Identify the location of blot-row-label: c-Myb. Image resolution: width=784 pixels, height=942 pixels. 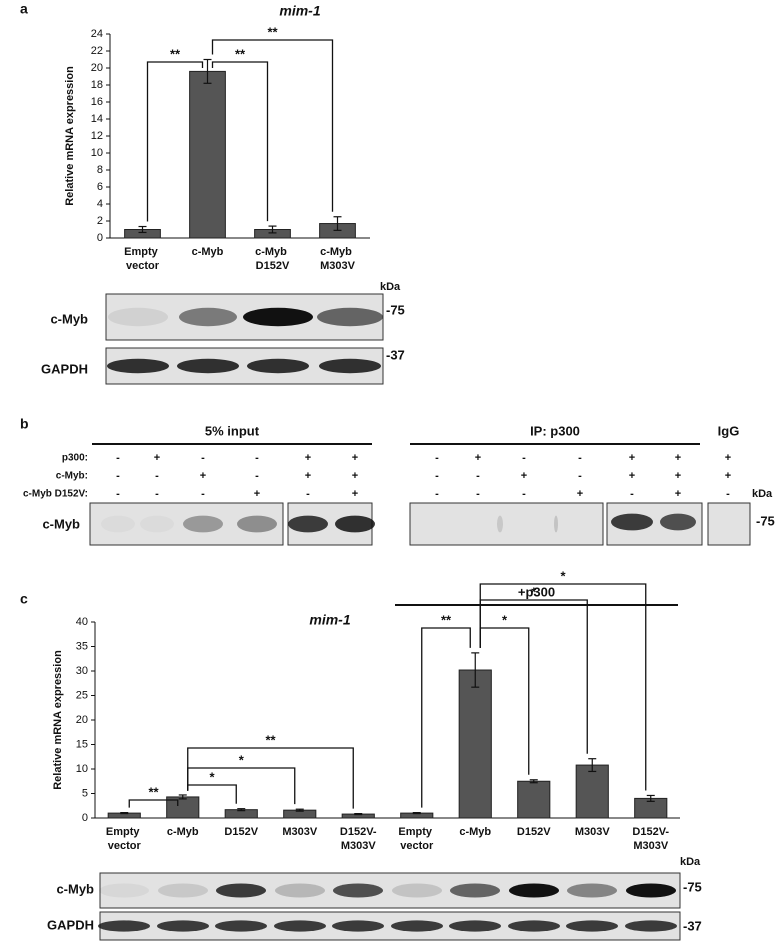
(69, 318).